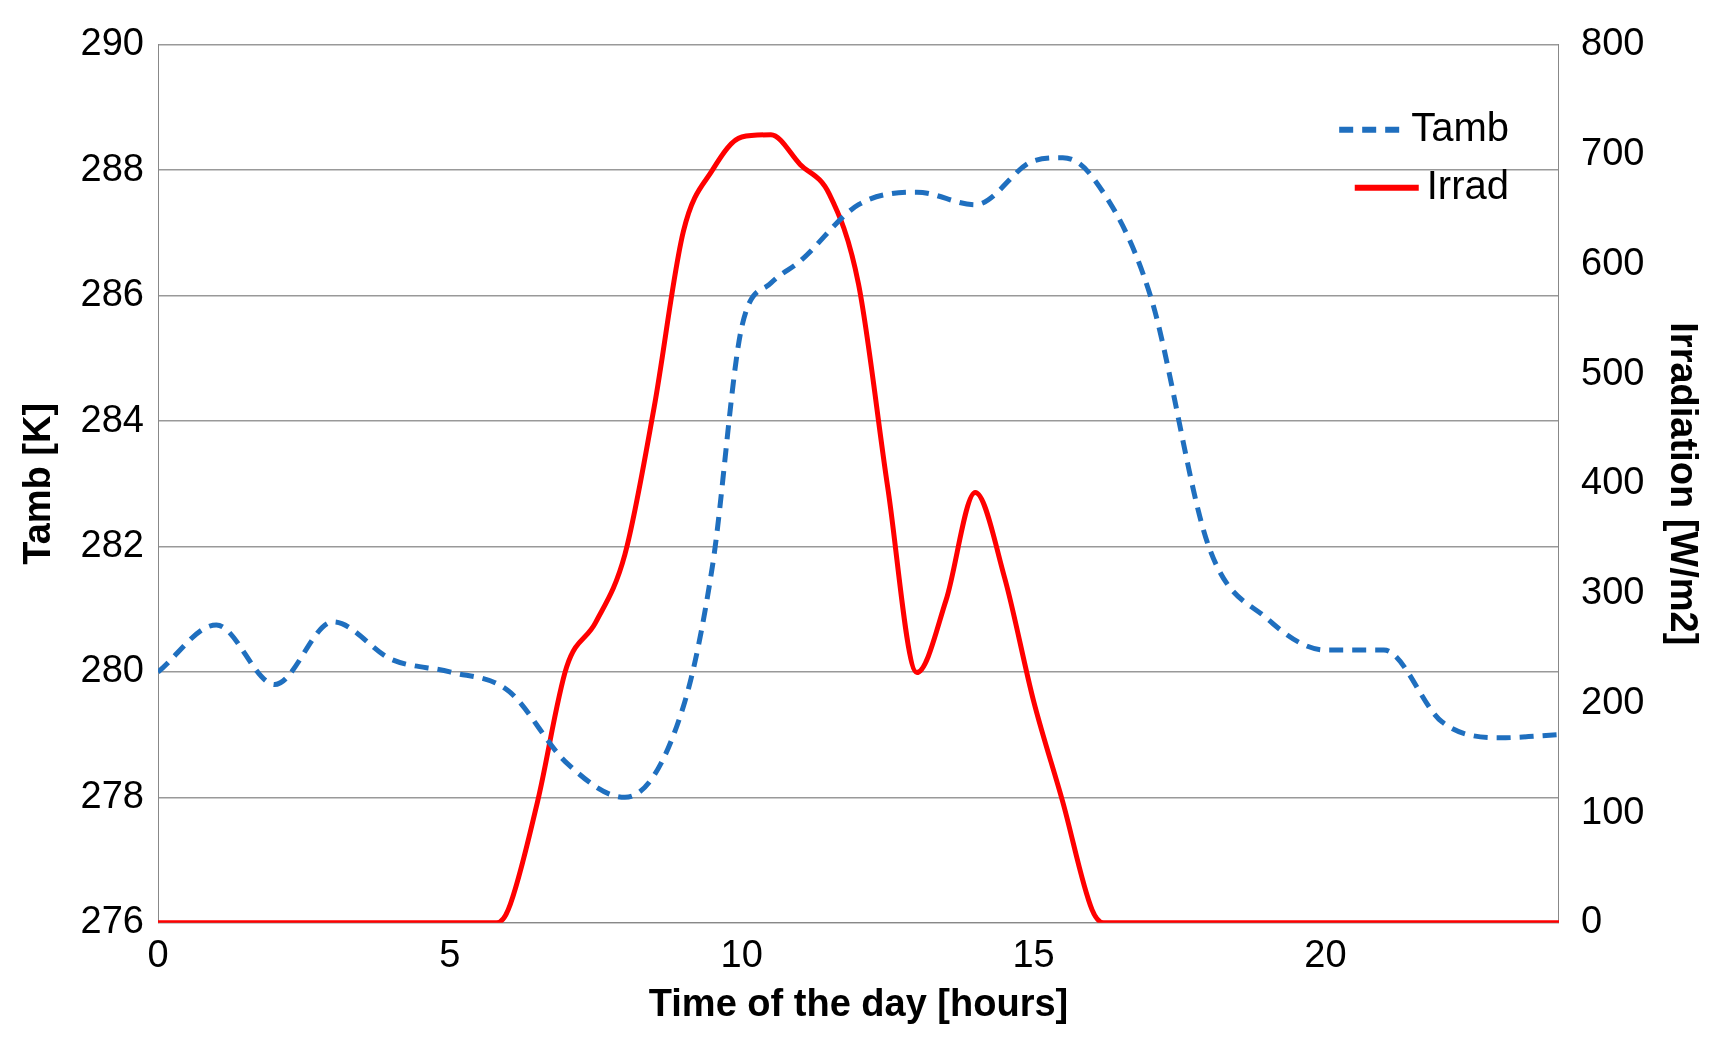 This screenshot has width=1732, height=1041. Describe the element at coordinates (112, 42) in the screenshot. I see `y-tick-label: 290` at that location.